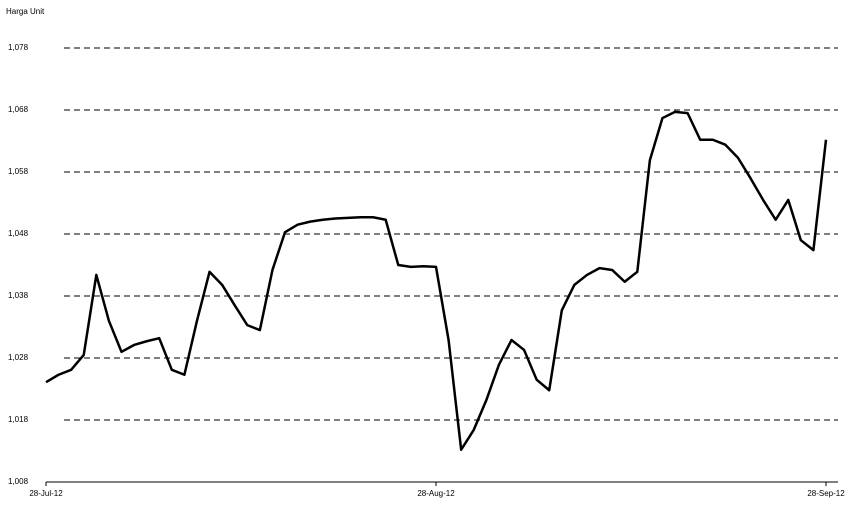  What do you see at coordinates (18, 109) in the screenshot?
I see `y-tick-label: 1,068` at bounding box center [18, 109].